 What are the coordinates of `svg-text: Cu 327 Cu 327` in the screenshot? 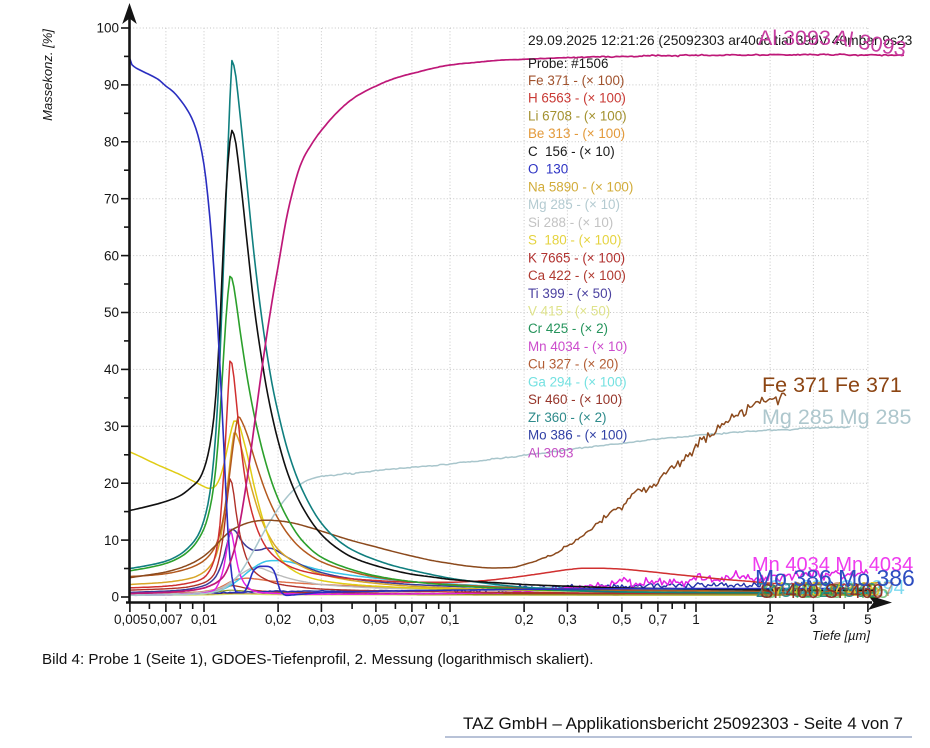 It's located at (827, 590).